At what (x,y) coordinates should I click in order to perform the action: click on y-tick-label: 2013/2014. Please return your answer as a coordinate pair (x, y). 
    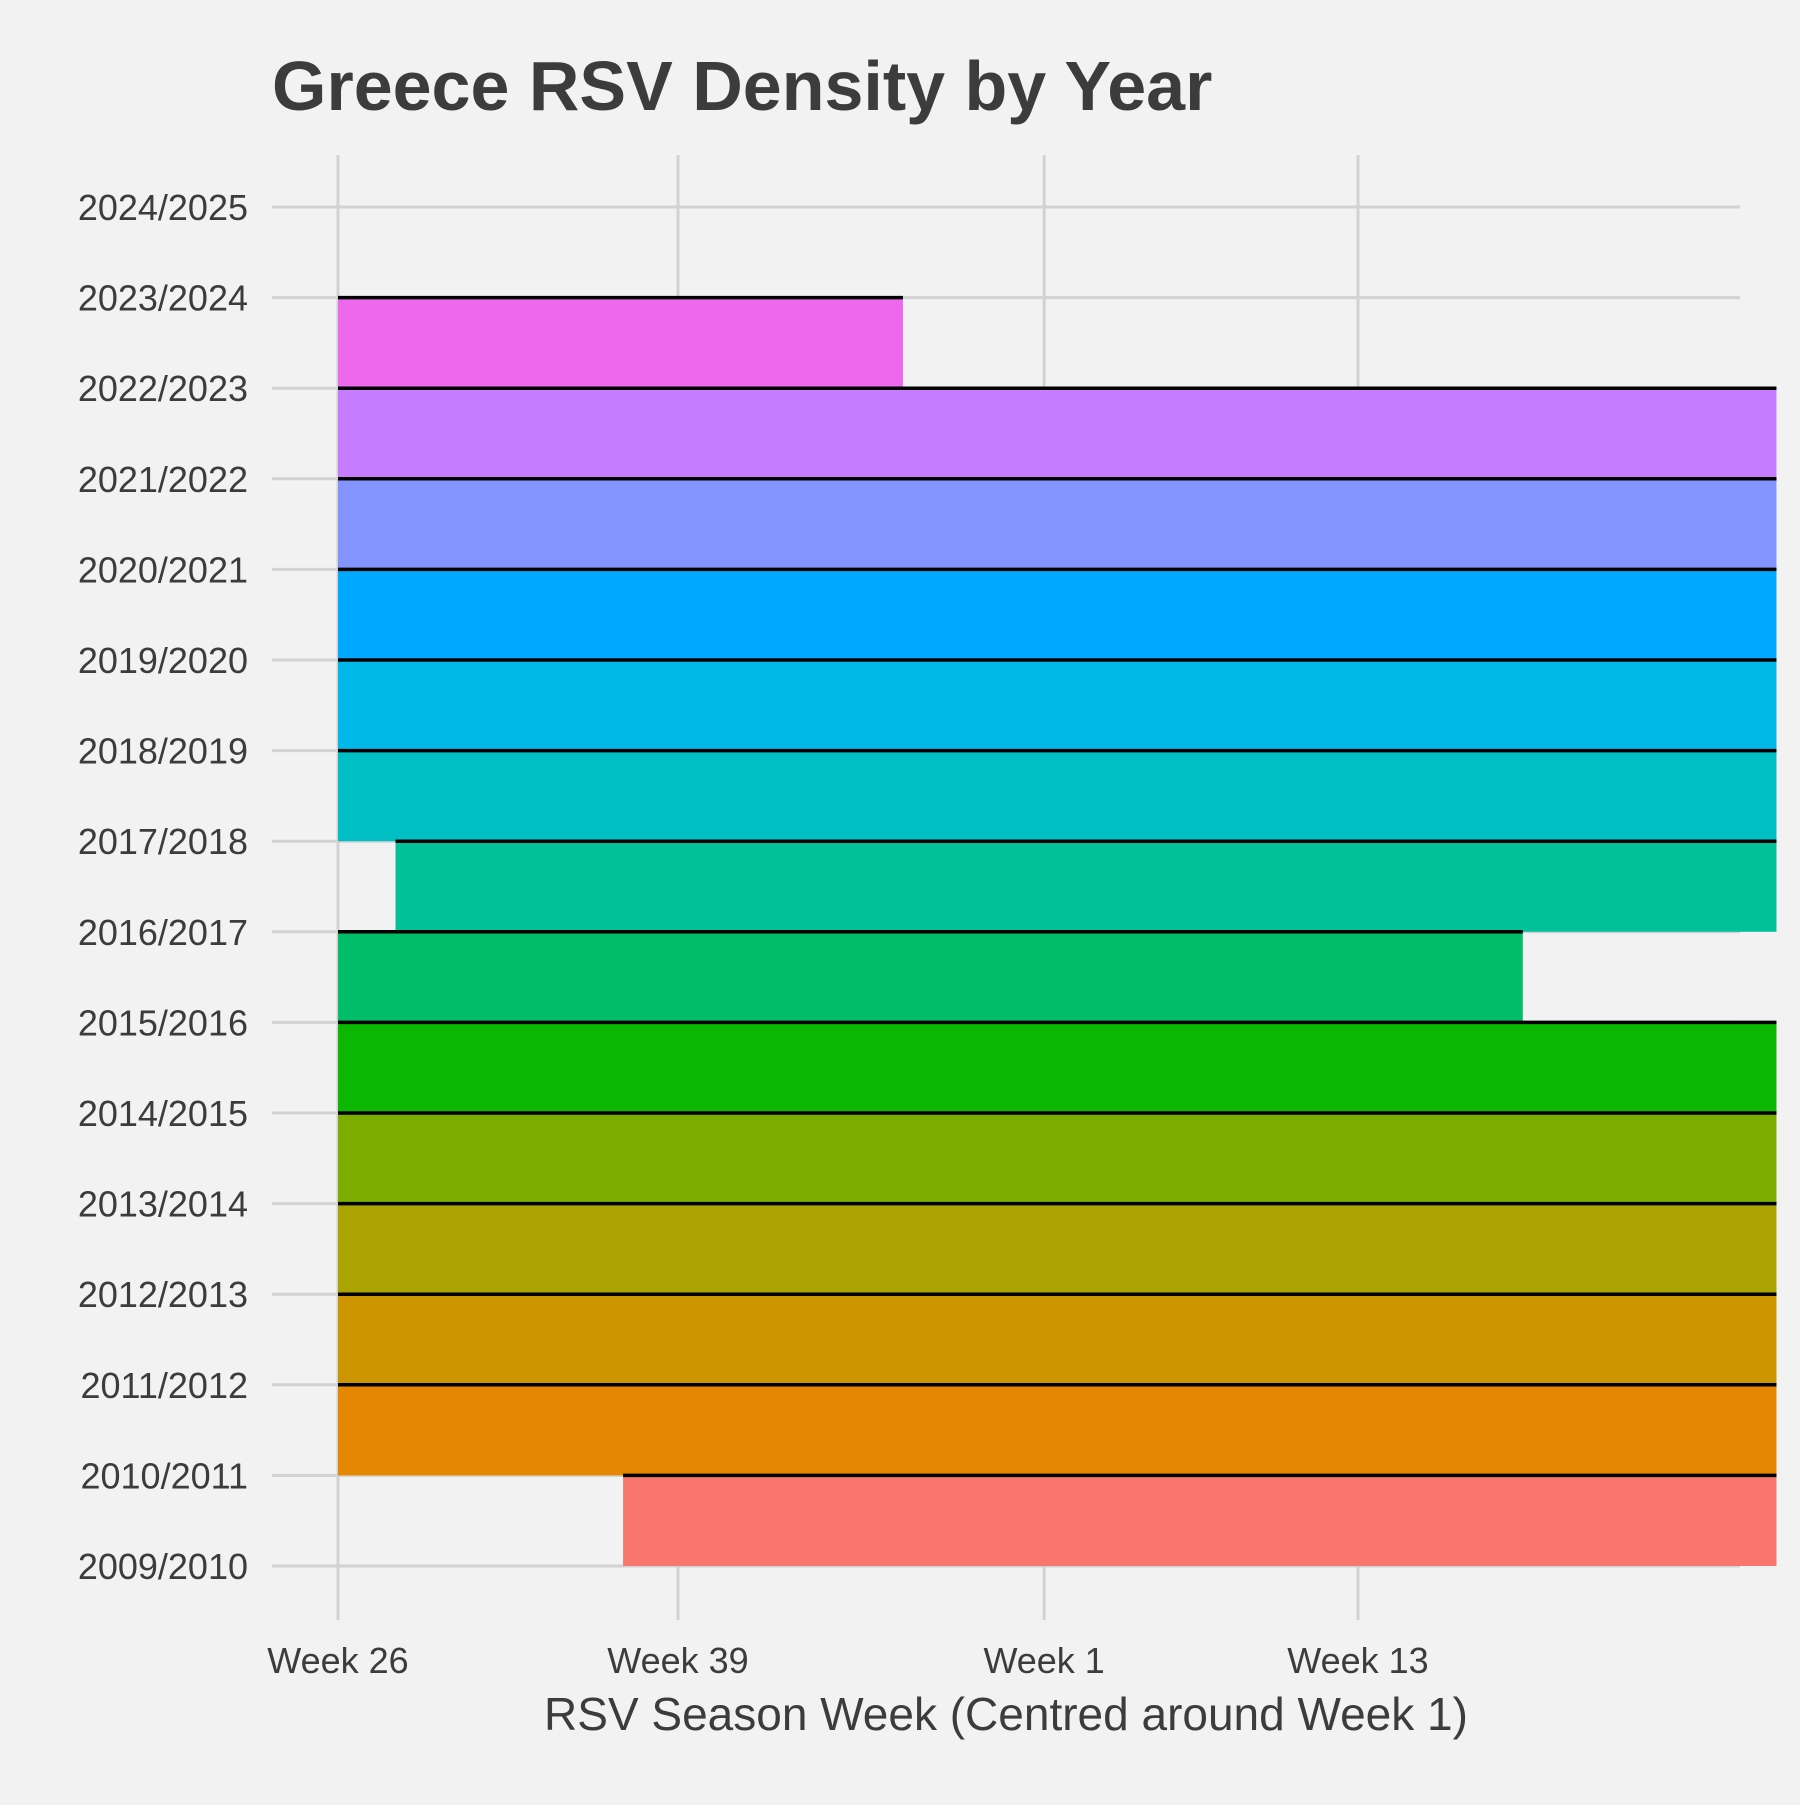
    Looking at the image, I should click on (163, 1204).